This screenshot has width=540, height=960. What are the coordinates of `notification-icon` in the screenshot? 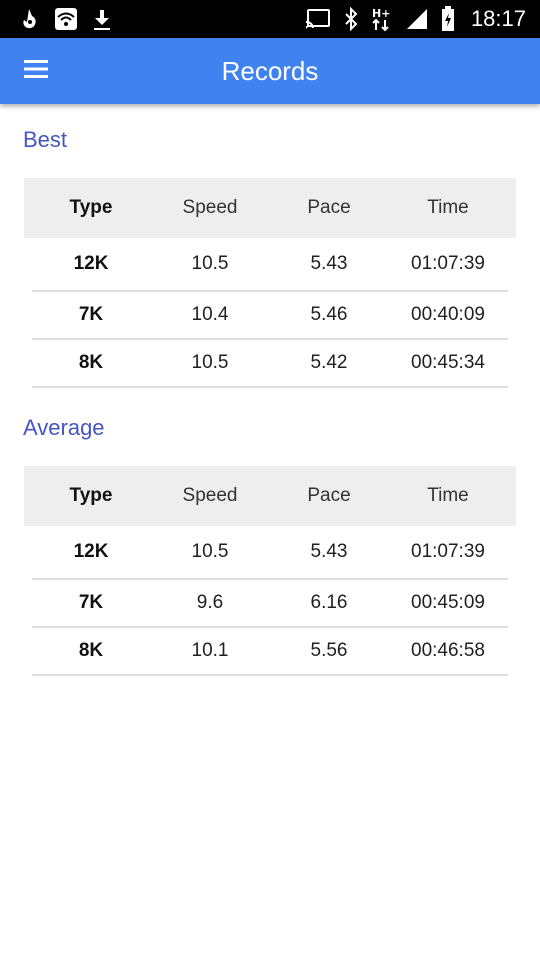 It's located at (30, 19).